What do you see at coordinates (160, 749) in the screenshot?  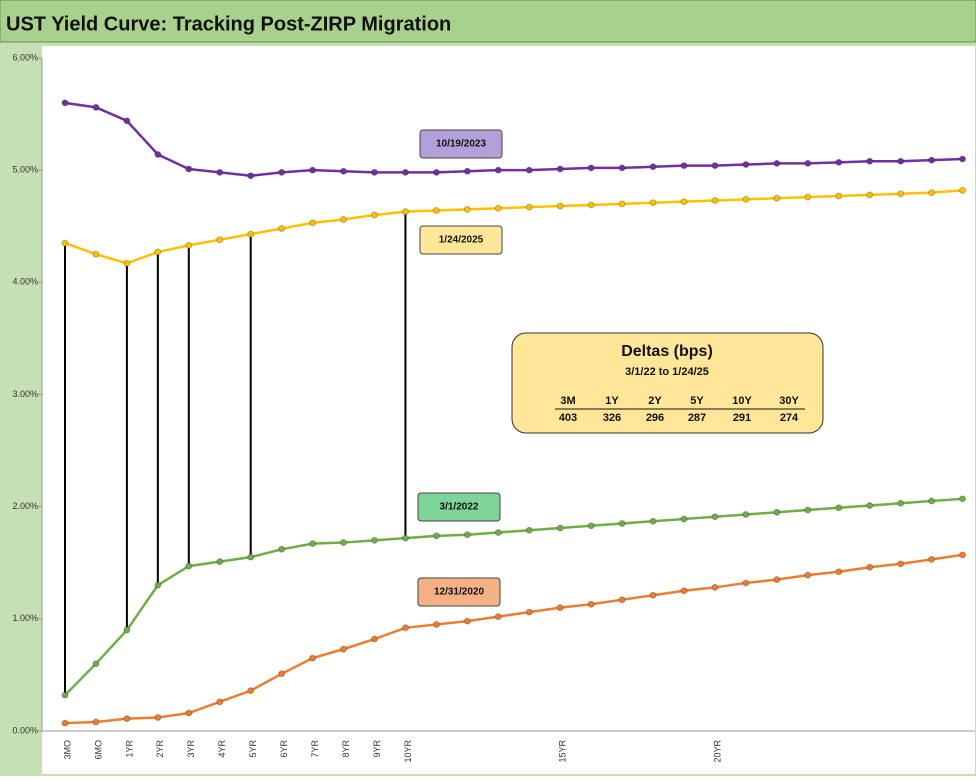 I see `x-tick-label: 2YR` at bounding box center [160, 749].